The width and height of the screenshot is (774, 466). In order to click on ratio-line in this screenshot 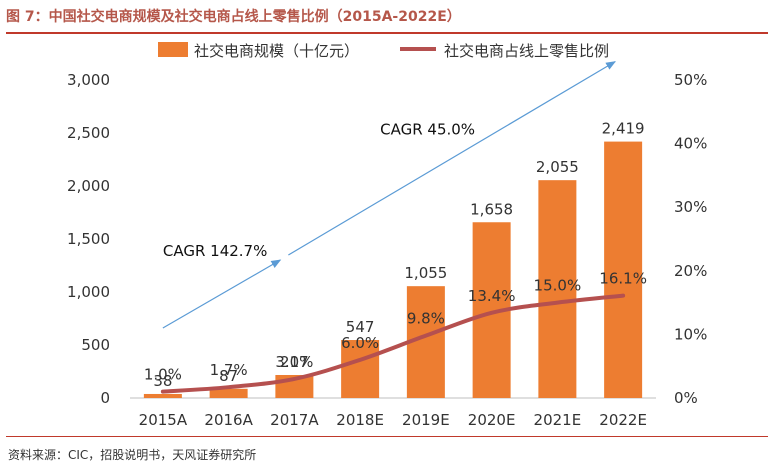, I will do `click(393, 343)`.